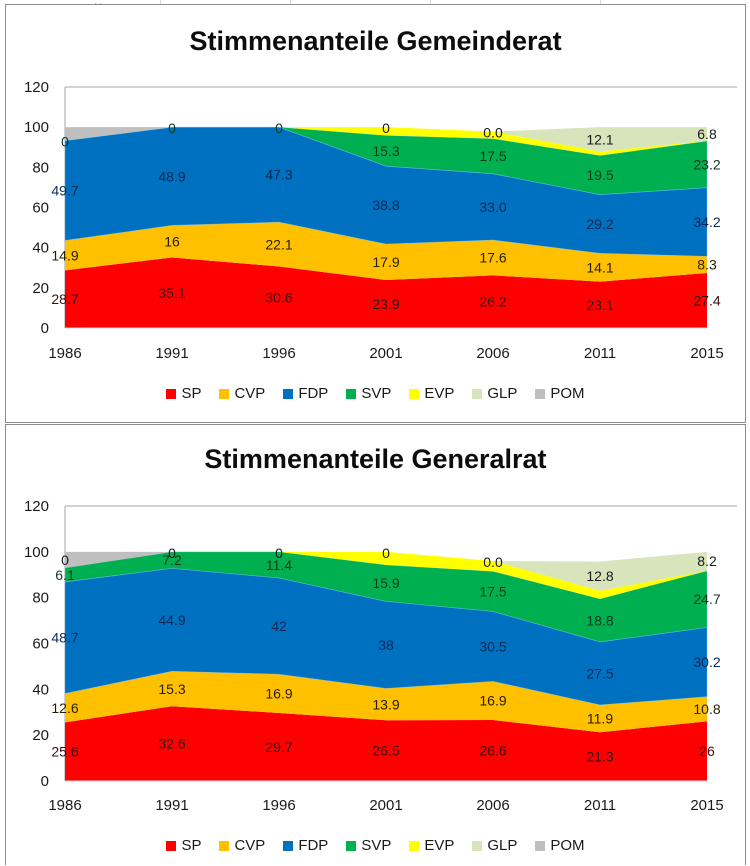 The image size is (750, 866). What do you see at coordinates (599, 139) in the screenshot?
I see `data-label-glp: 12.1` at bounding box center [599, 139].